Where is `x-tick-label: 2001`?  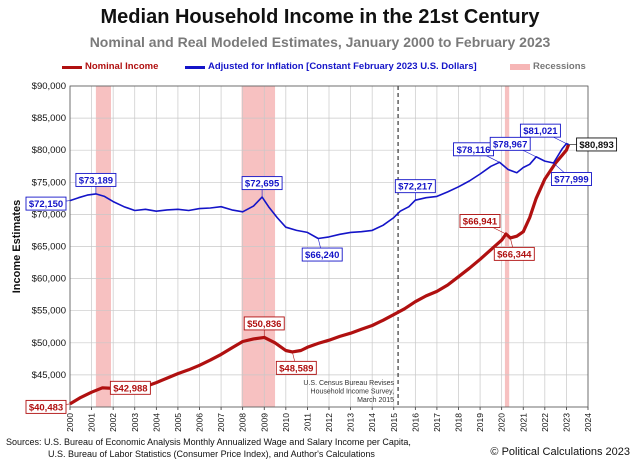
x-tick-label: 2001 is located at coordinates (92, 422).